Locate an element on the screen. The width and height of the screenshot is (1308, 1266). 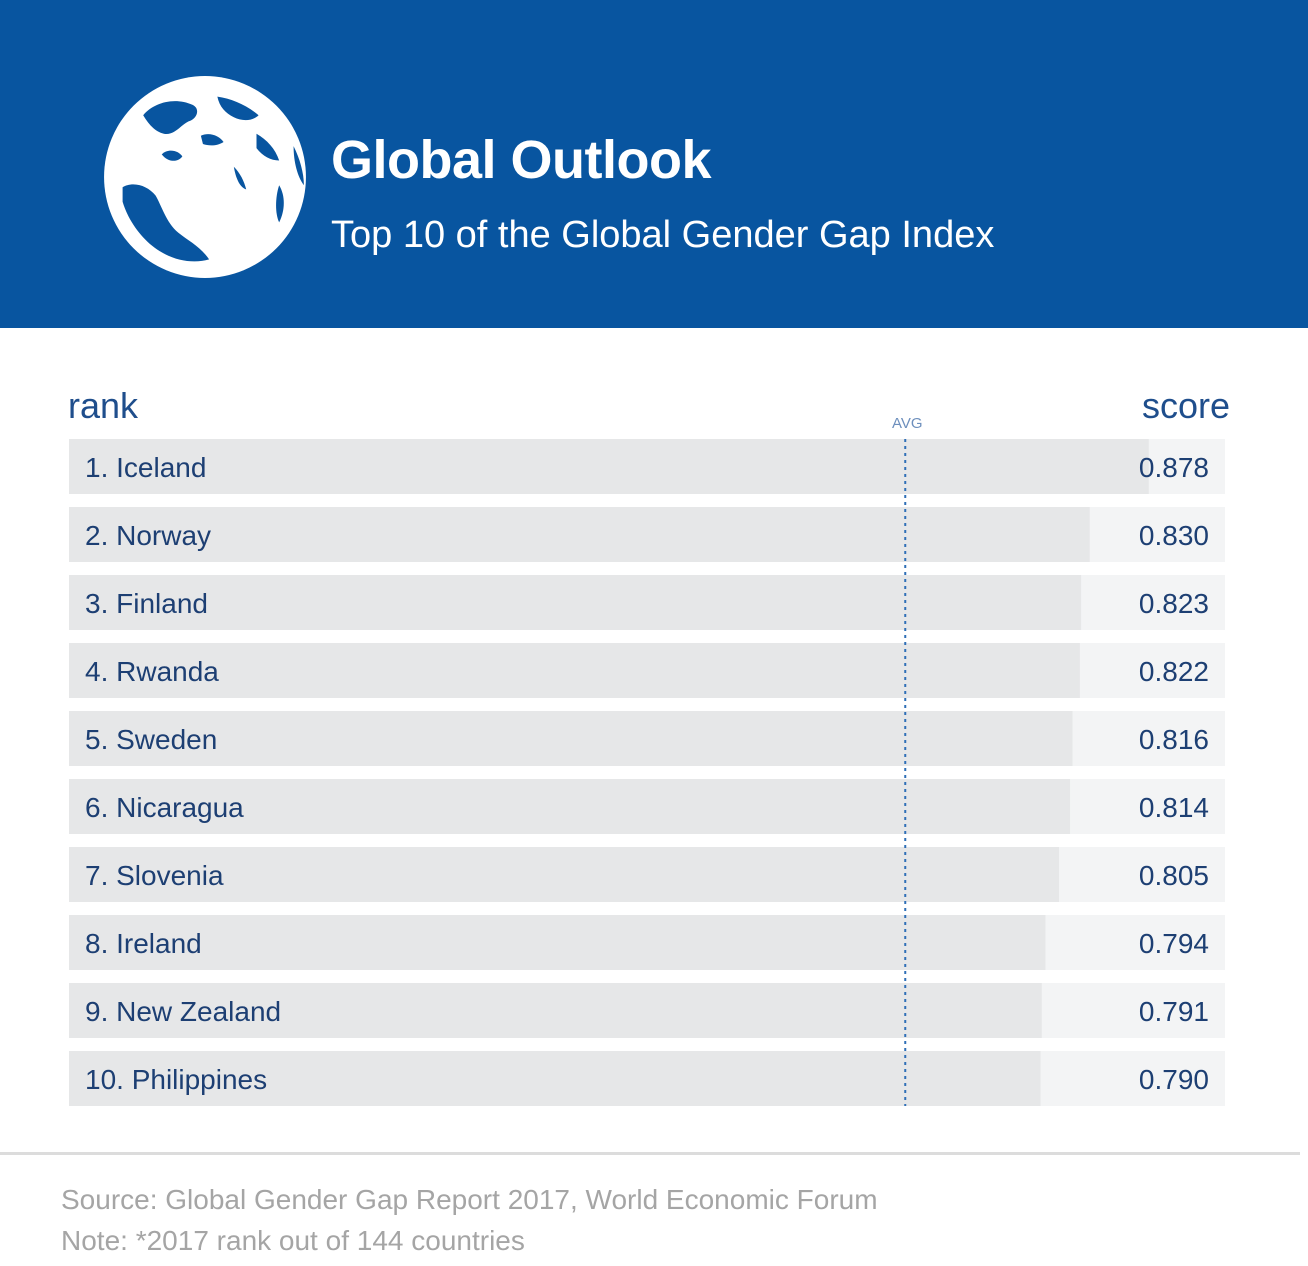
value-label: 0.822 is located at coordinates (1174, 671).